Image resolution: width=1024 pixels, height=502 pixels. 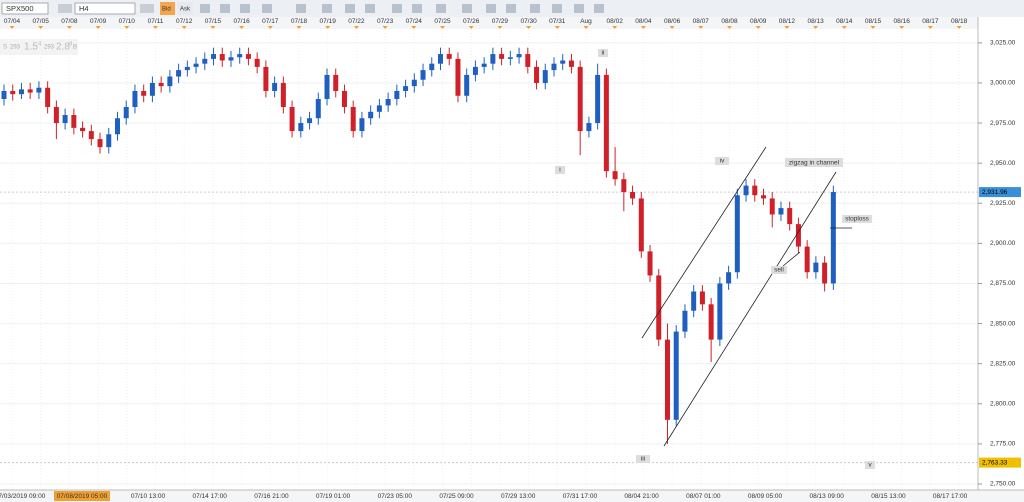 I want to click on price-axis, so click(x=1001, y=253).